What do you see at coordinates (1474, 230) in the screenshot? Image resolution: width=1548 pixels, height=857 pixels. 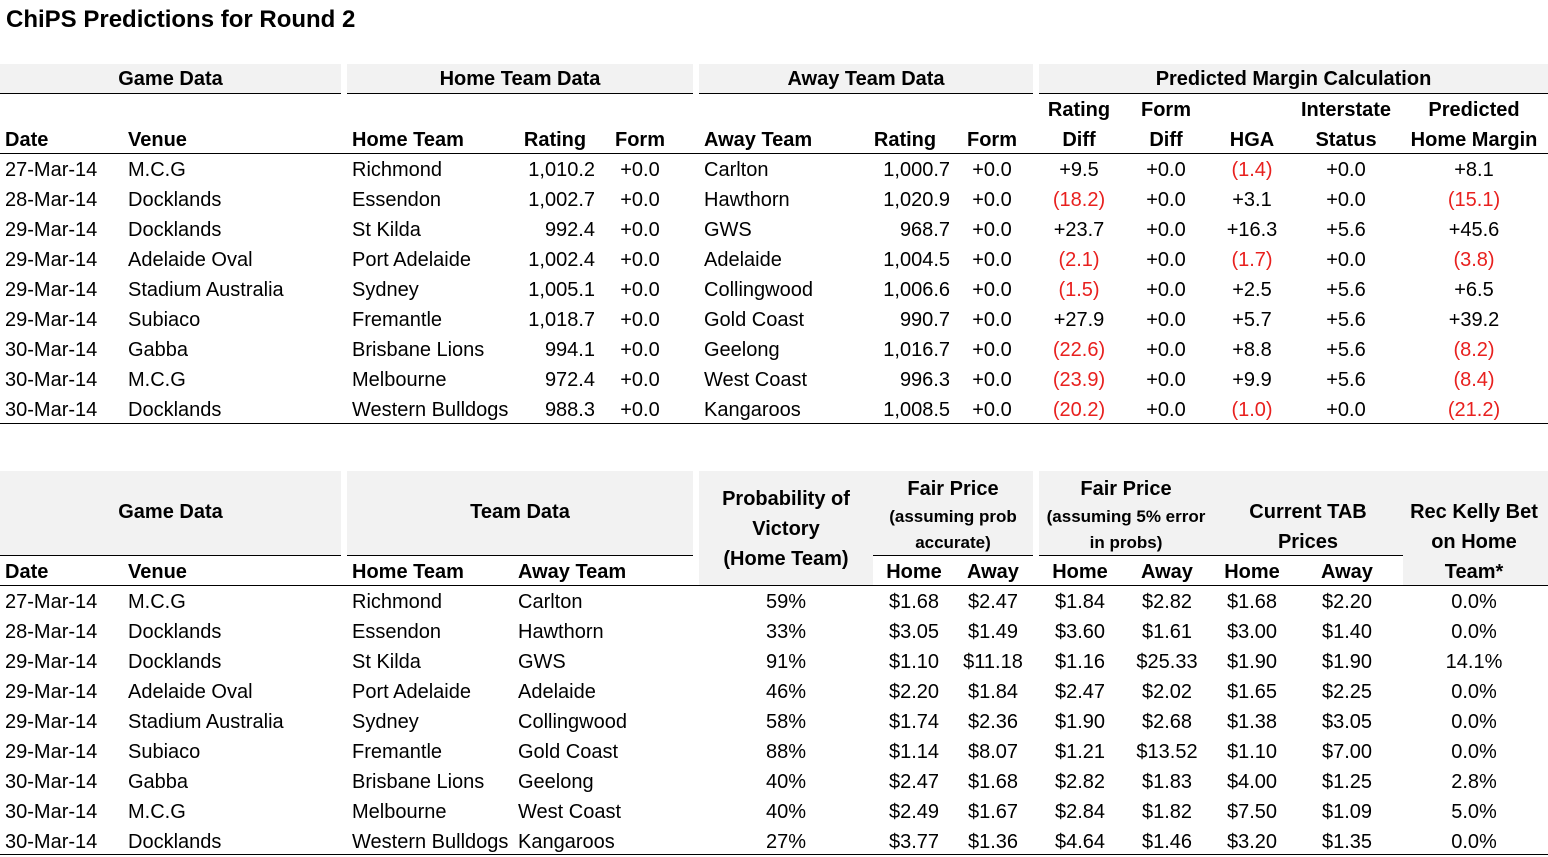 I see `cell-predicted-margin: +45.6` at bounding box center [1474, 230].